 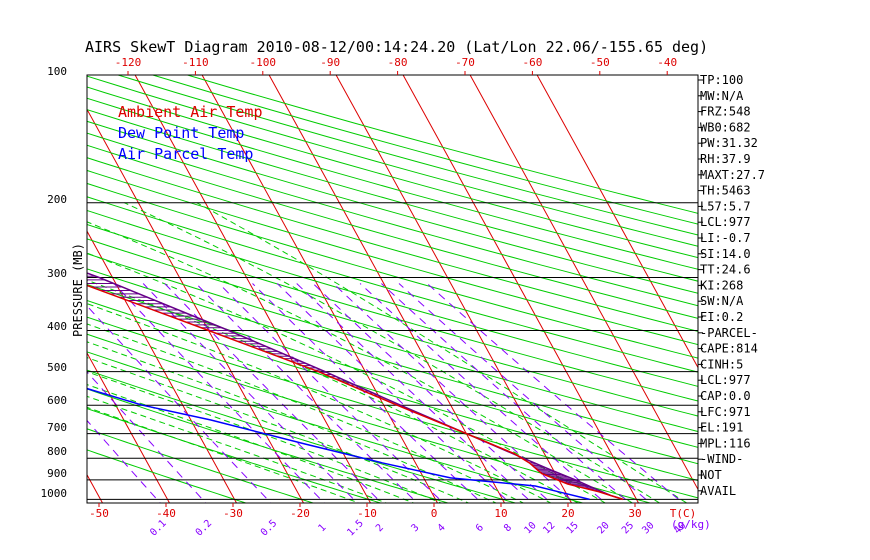 What do you see at coordinates (603, 528) in the screenshot?
I see `mixing-ratio-tick-label: 20` at bounding box center [603, 528].